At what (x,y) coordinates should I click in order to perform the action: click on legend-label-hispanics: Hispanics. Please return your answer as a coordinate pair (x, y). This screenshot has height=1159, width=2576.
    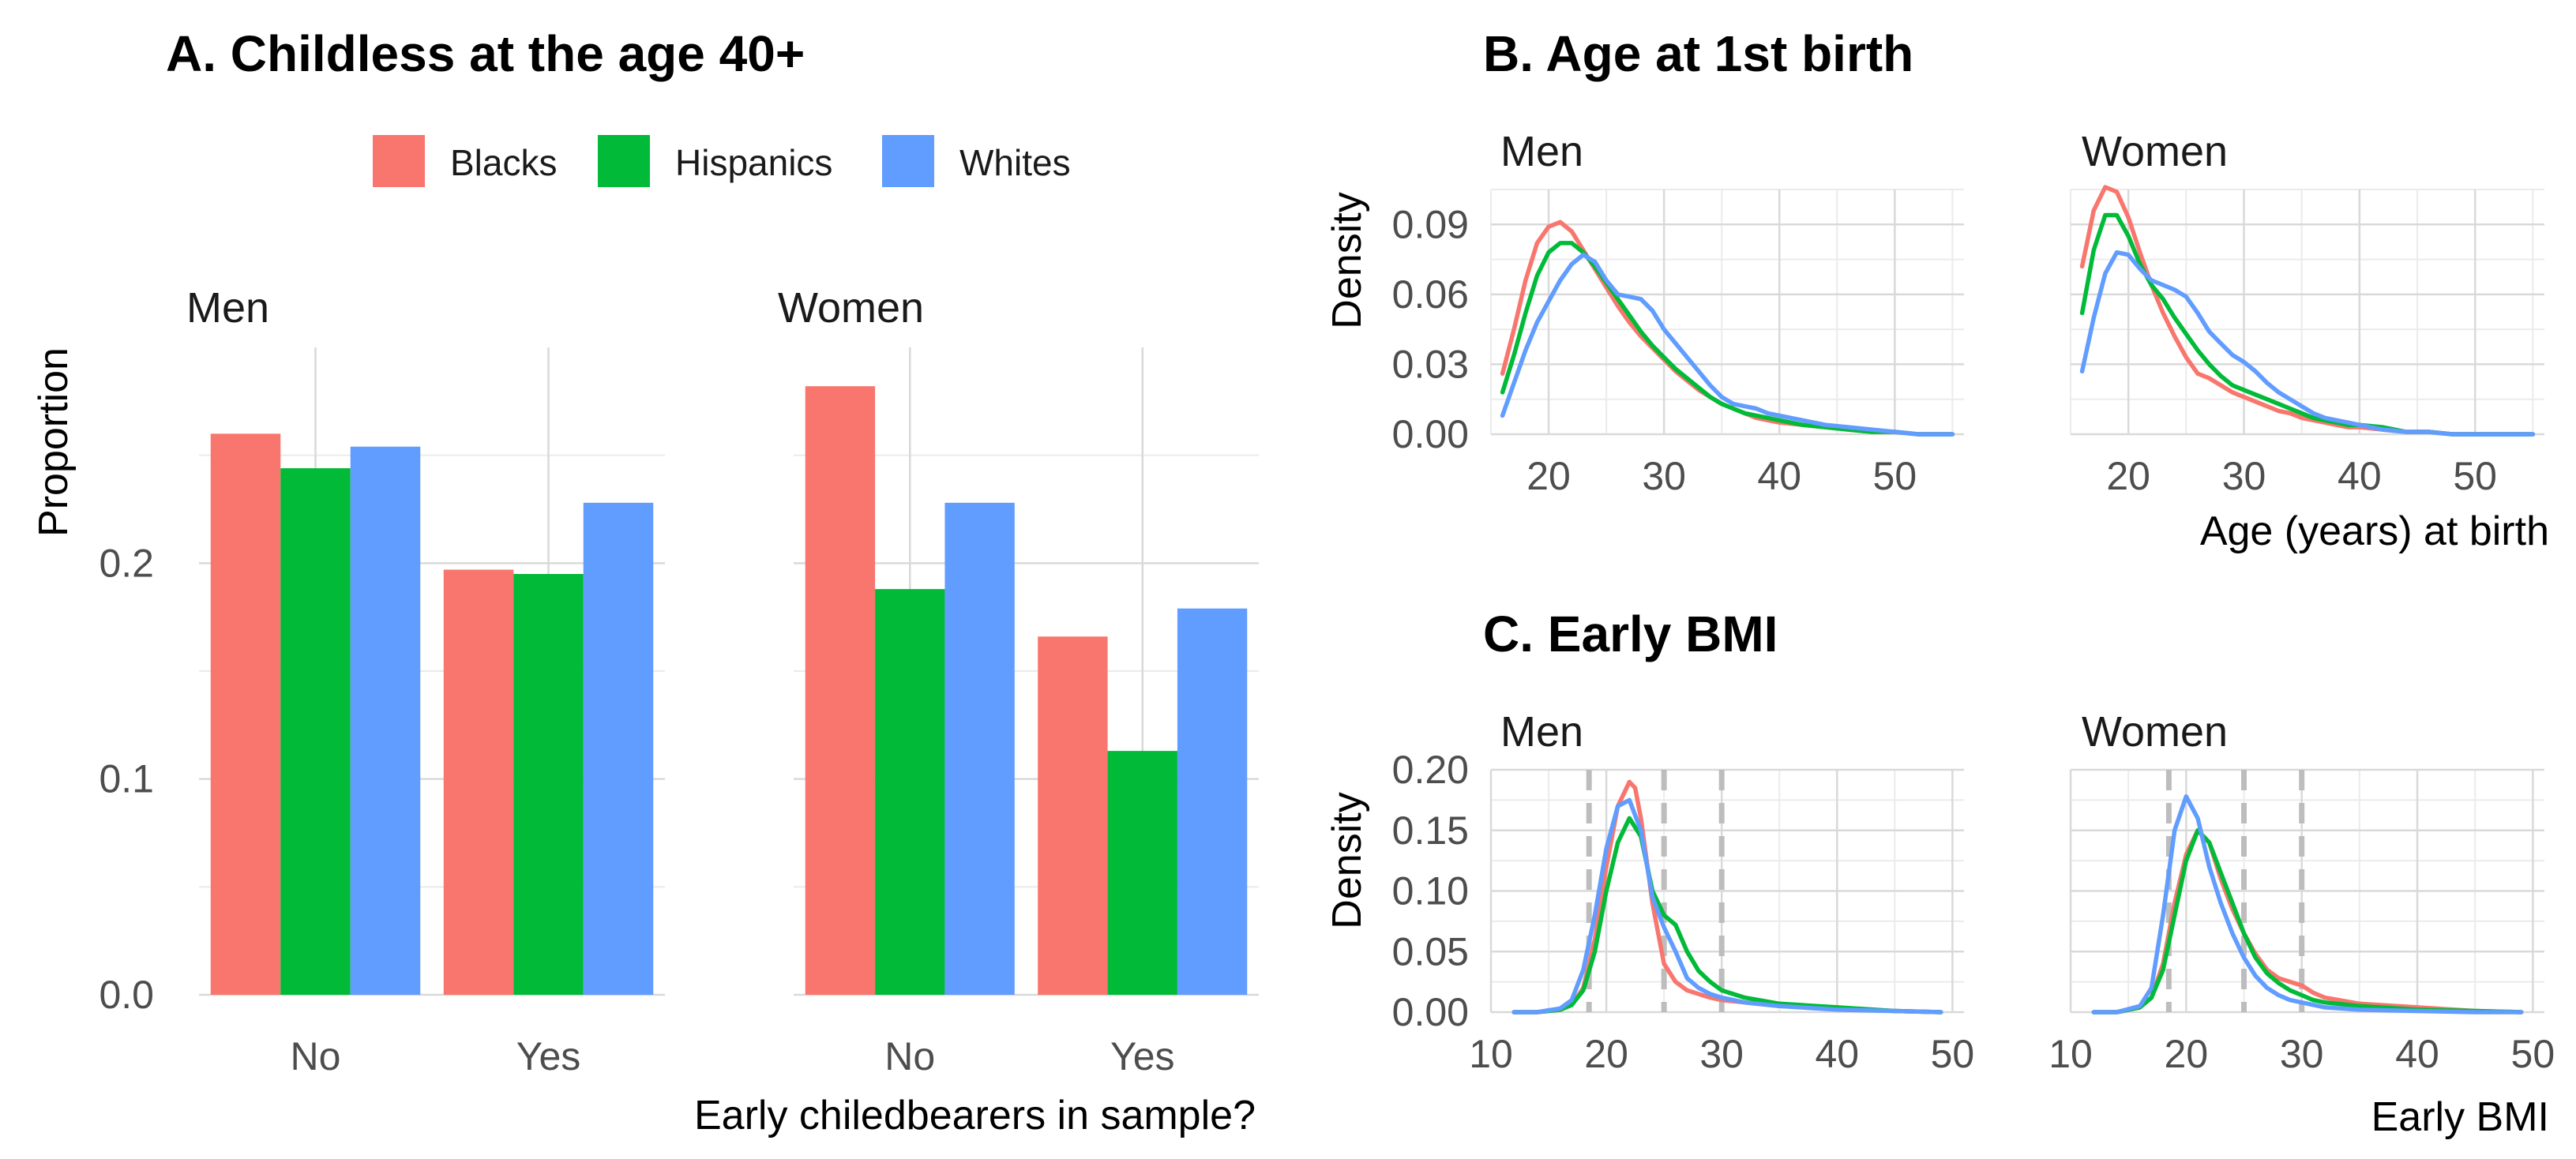
    Looking at the image, I should click on (753, 162).